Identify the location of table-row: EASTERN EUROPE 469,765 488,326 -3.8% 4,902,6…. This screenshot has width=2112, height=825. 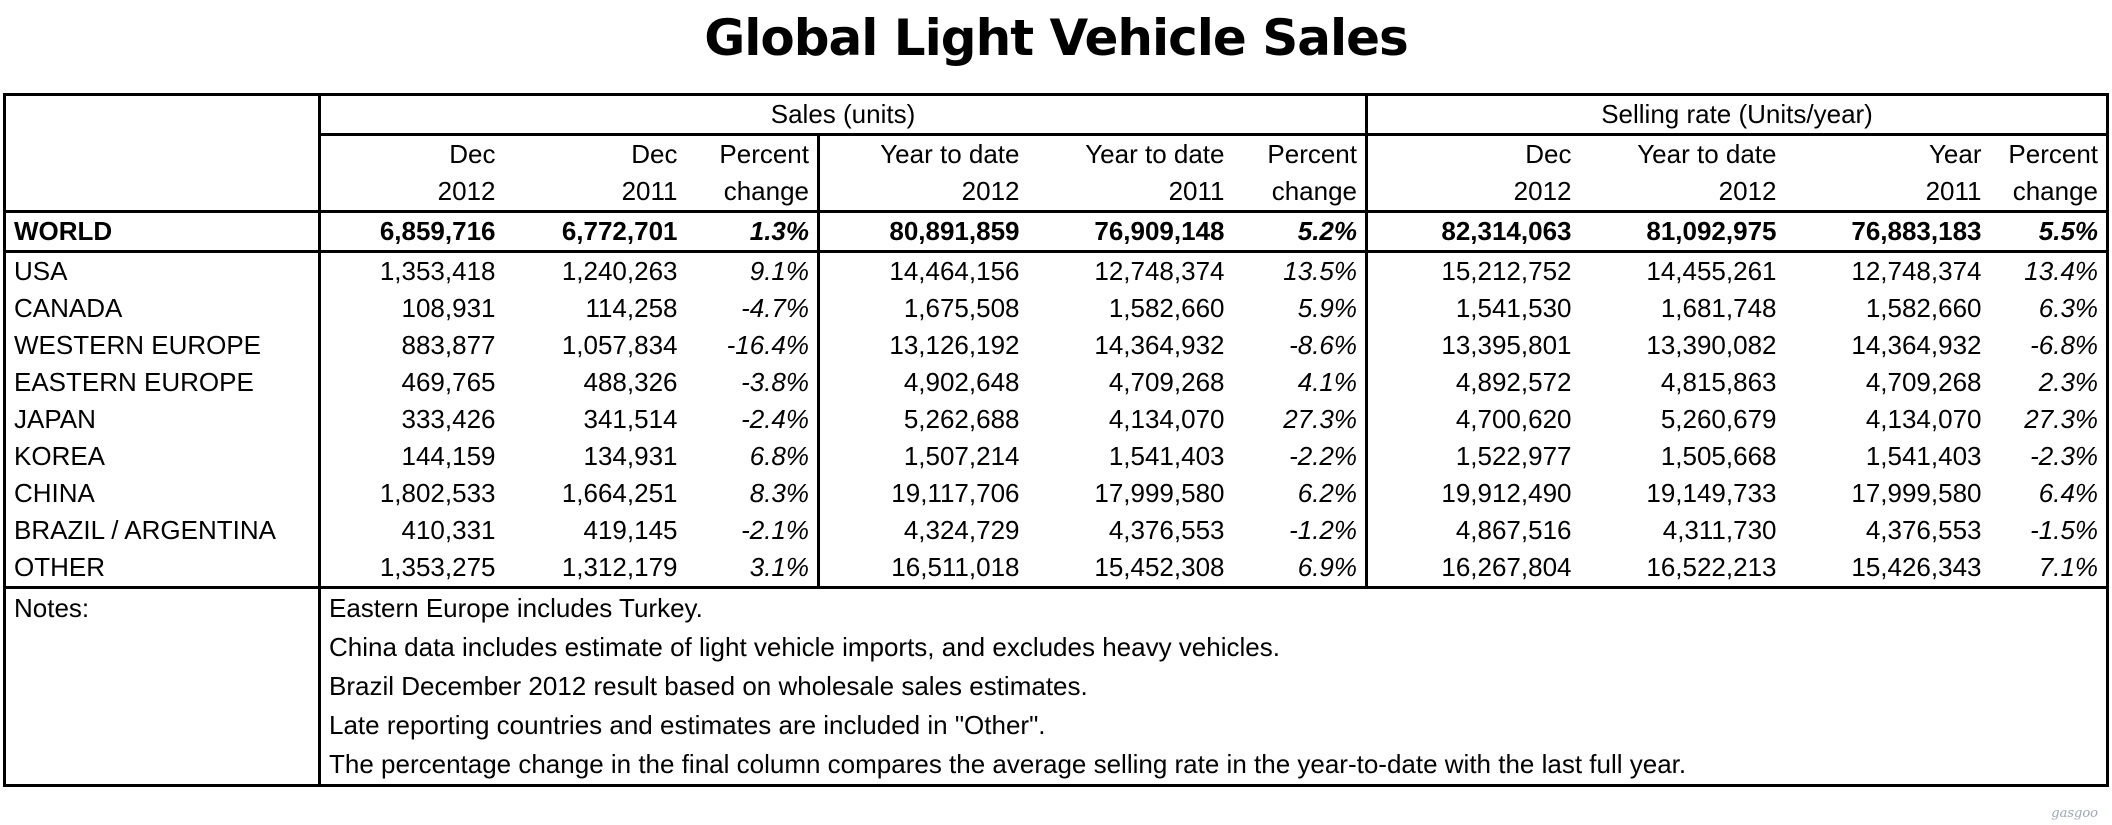
(1056, 382).